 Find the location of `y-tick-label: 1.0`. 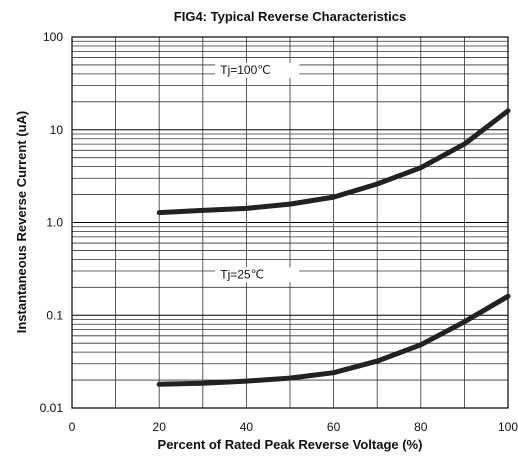

y-tick-label: 1.0 is located at coordinates (54, 223).